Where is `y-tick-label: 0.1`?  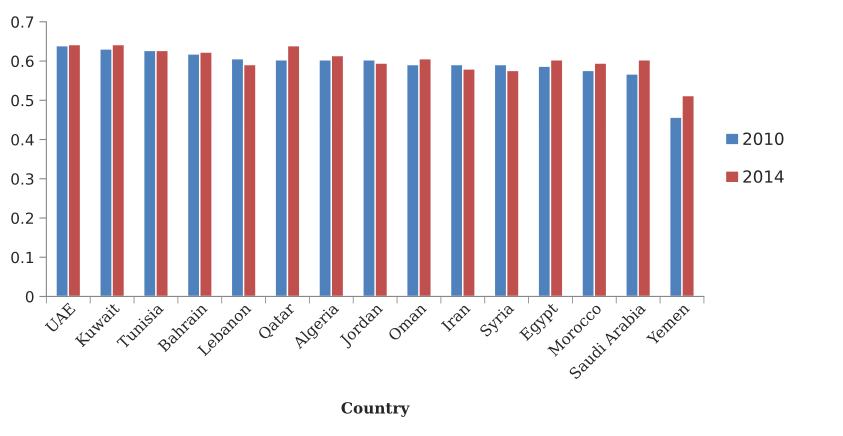
y-tick-label: 0.1 is located at coordinates (22, 258).